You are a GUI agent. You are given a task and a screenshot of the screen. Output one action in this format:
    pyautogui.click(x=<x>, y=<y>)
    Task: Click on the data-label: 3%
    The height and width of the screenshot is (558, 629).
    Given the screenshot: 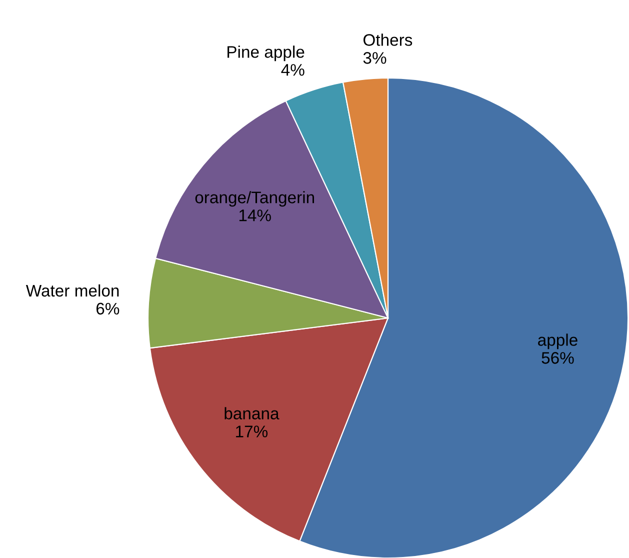 What is the action you would take?
    pyautogui.click(x=374, y=58)
    